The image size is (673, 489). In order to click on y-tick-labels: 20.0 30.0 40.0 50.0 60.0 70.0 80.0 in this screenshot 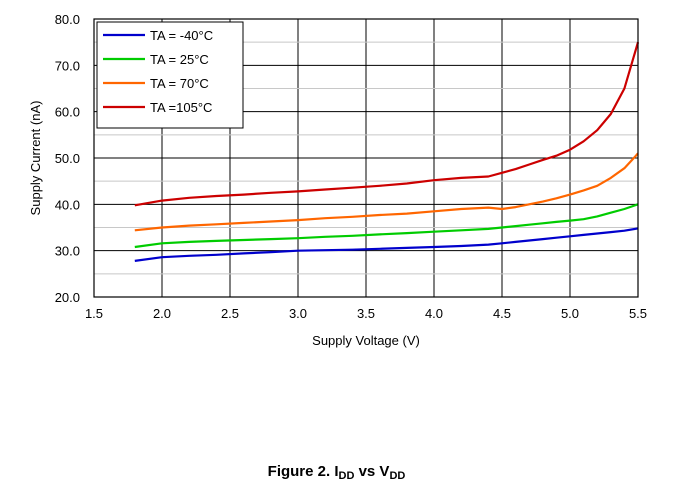, I will do `click(67, 158)`.